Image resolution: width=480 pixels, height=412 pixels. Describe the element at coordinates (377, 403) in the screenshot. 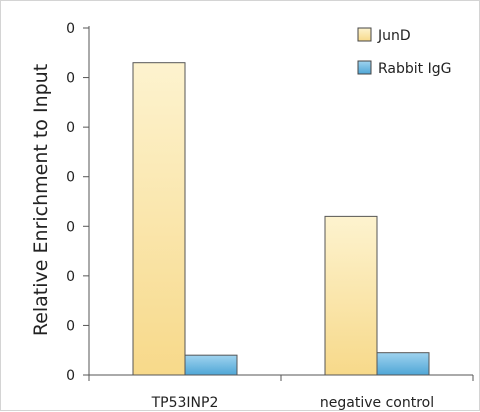

I see `x-tick-label: negative control` at that location.